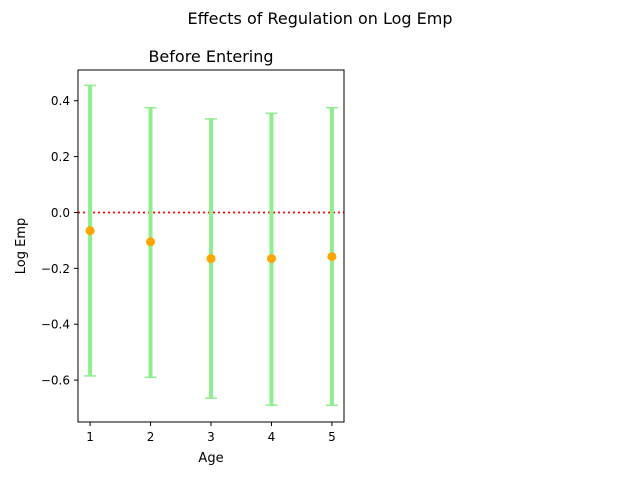 The image size is (640, 480). I want to click on x-axis-ticks: 1 2 3 4 5, so click(211, 433).